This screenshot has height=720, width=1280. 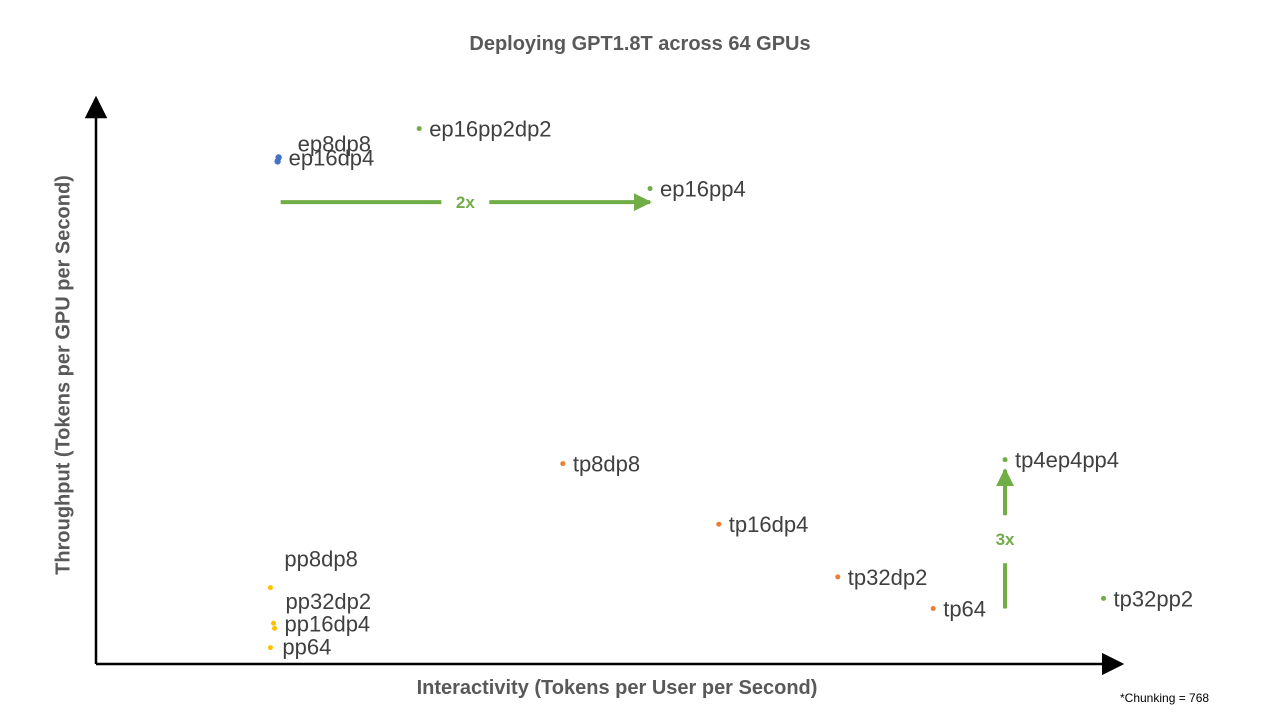 What do you see at coordinates (640, 44) in the screenshot?
I see `chart-title: Deploying GPT1.8T across 64 GPUs` at bounding box center [640, 44].